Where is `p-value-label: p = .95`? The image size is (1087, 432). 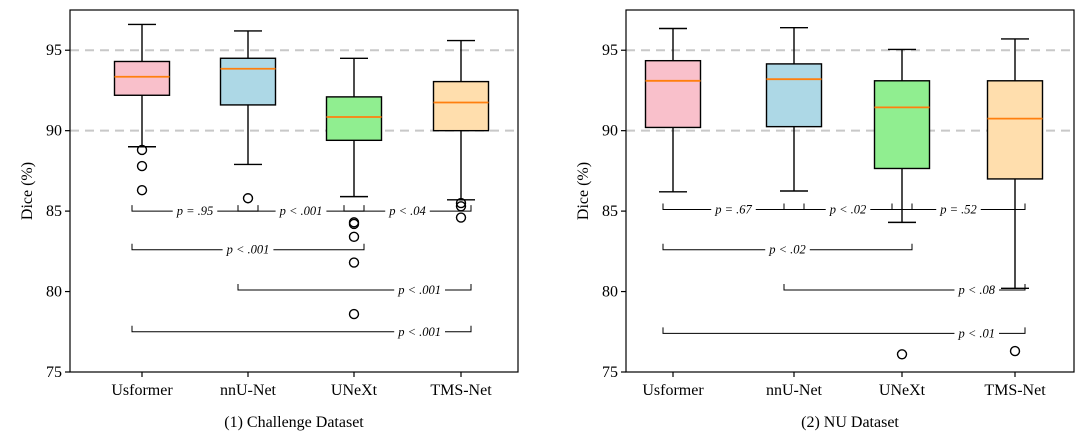
p-value-label: p = .95 is located at coordinates (195, 211).